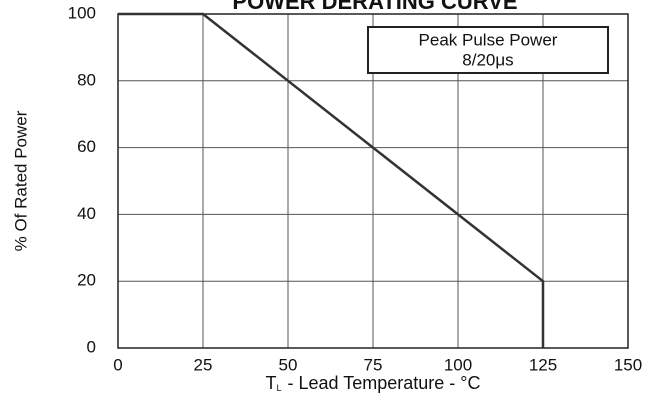  I want to click on x-axis-label: TL - Lead Temperature - °C, so click(373, 383).